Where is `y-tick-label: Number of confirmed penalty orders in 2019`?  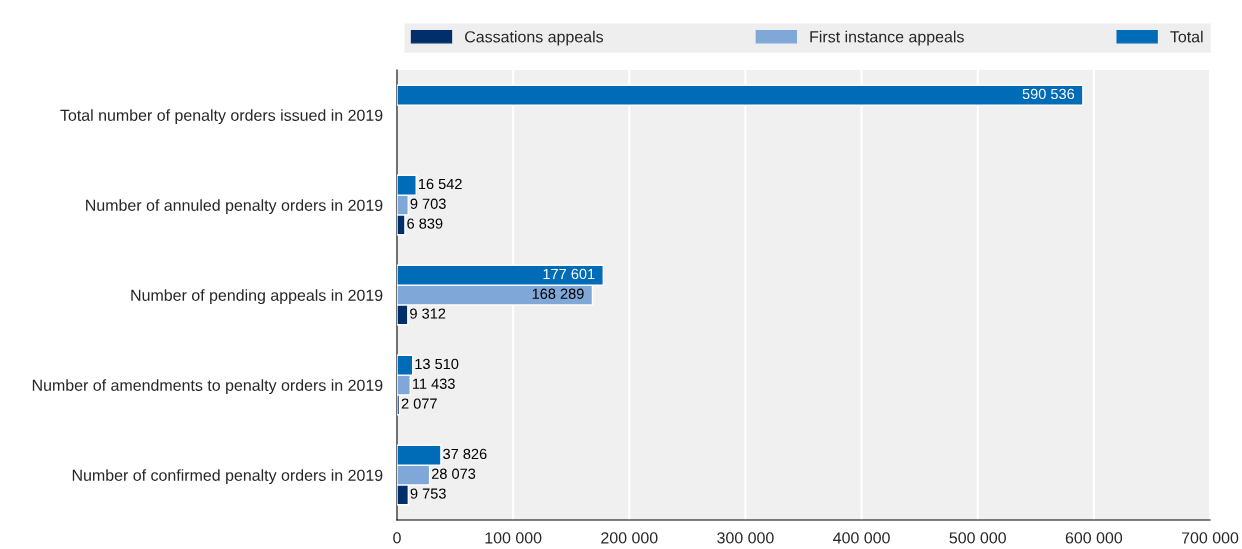
y-tick-label: Number of confirmed penalty orders in 2019 is located at coordinates (227, 477).